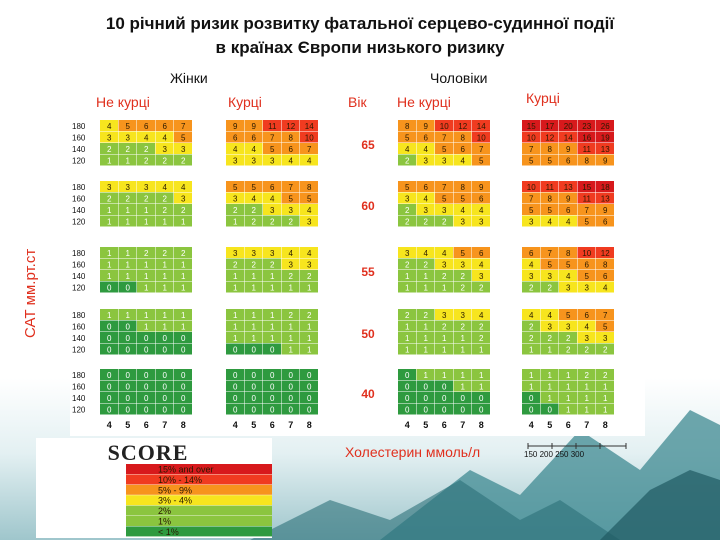  I want to click on sbp-tick-label: 160, so click(79, 138).